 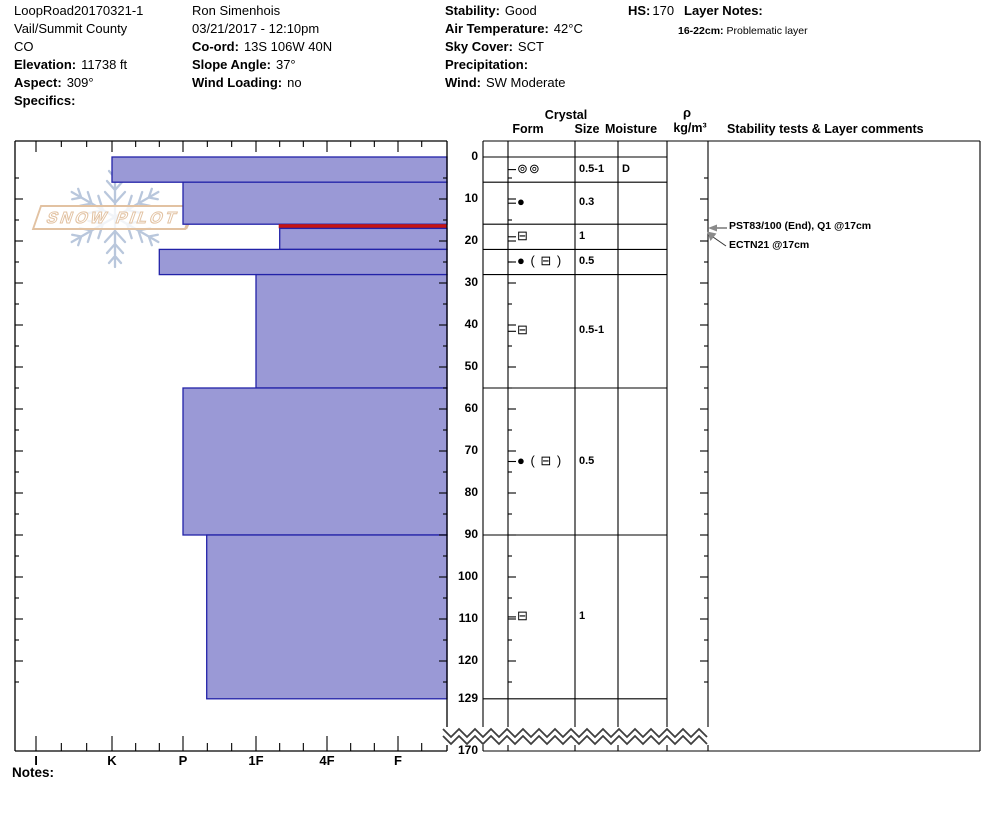 What do you see at coordinates (576, 736) in the screenshot?
I see `axis-break-zigzag` at bounding box center [576, 736].